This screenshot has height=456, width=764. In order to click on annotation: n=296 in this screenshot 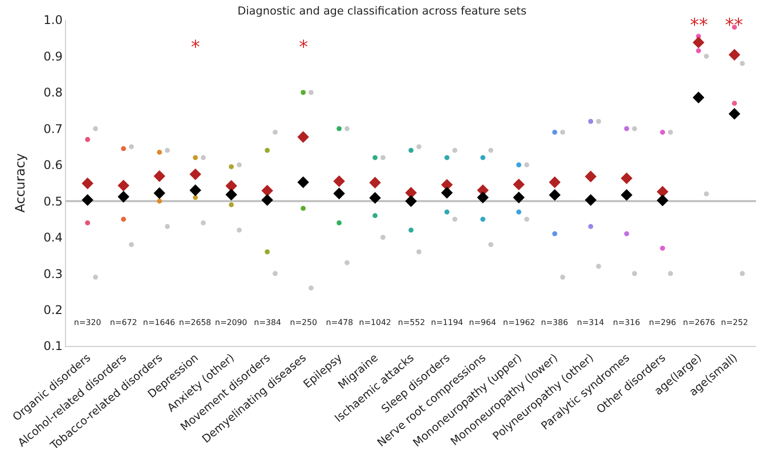, I will do `click(662, 322)`.